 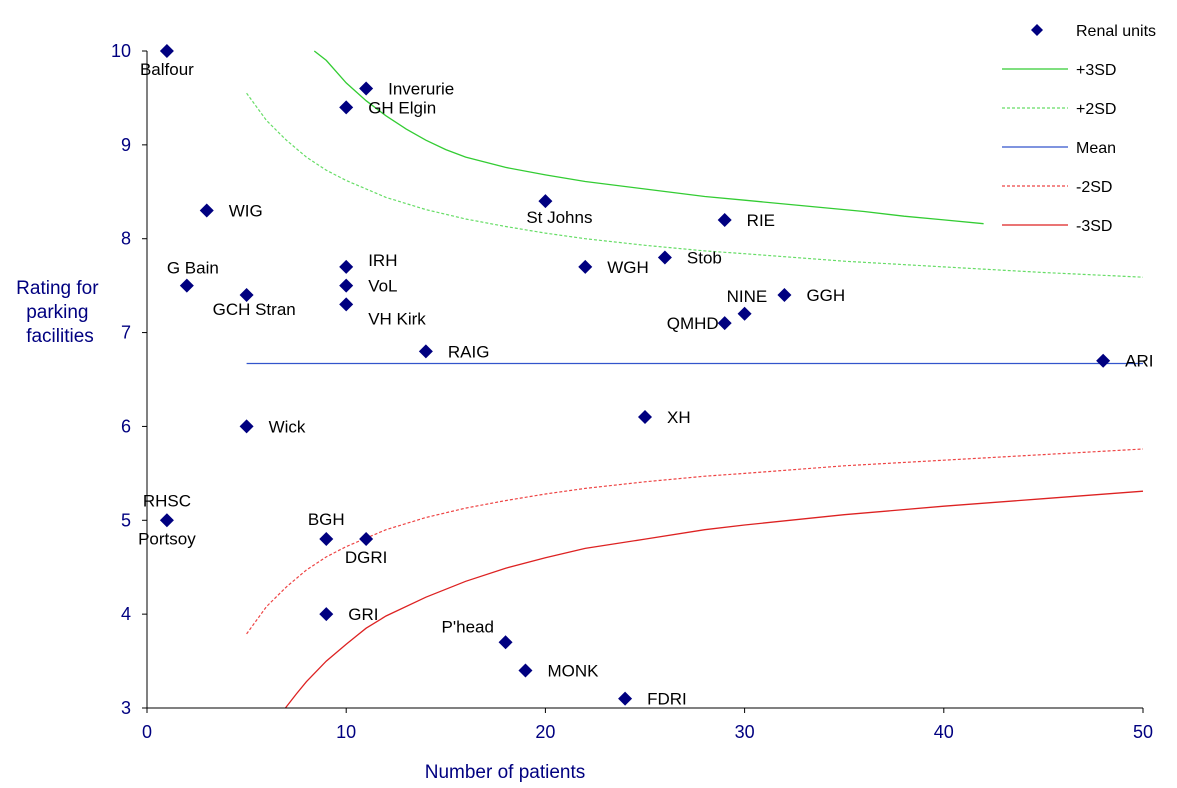 I want to click on y-tick-label: 9, so click(x=126, y=145).